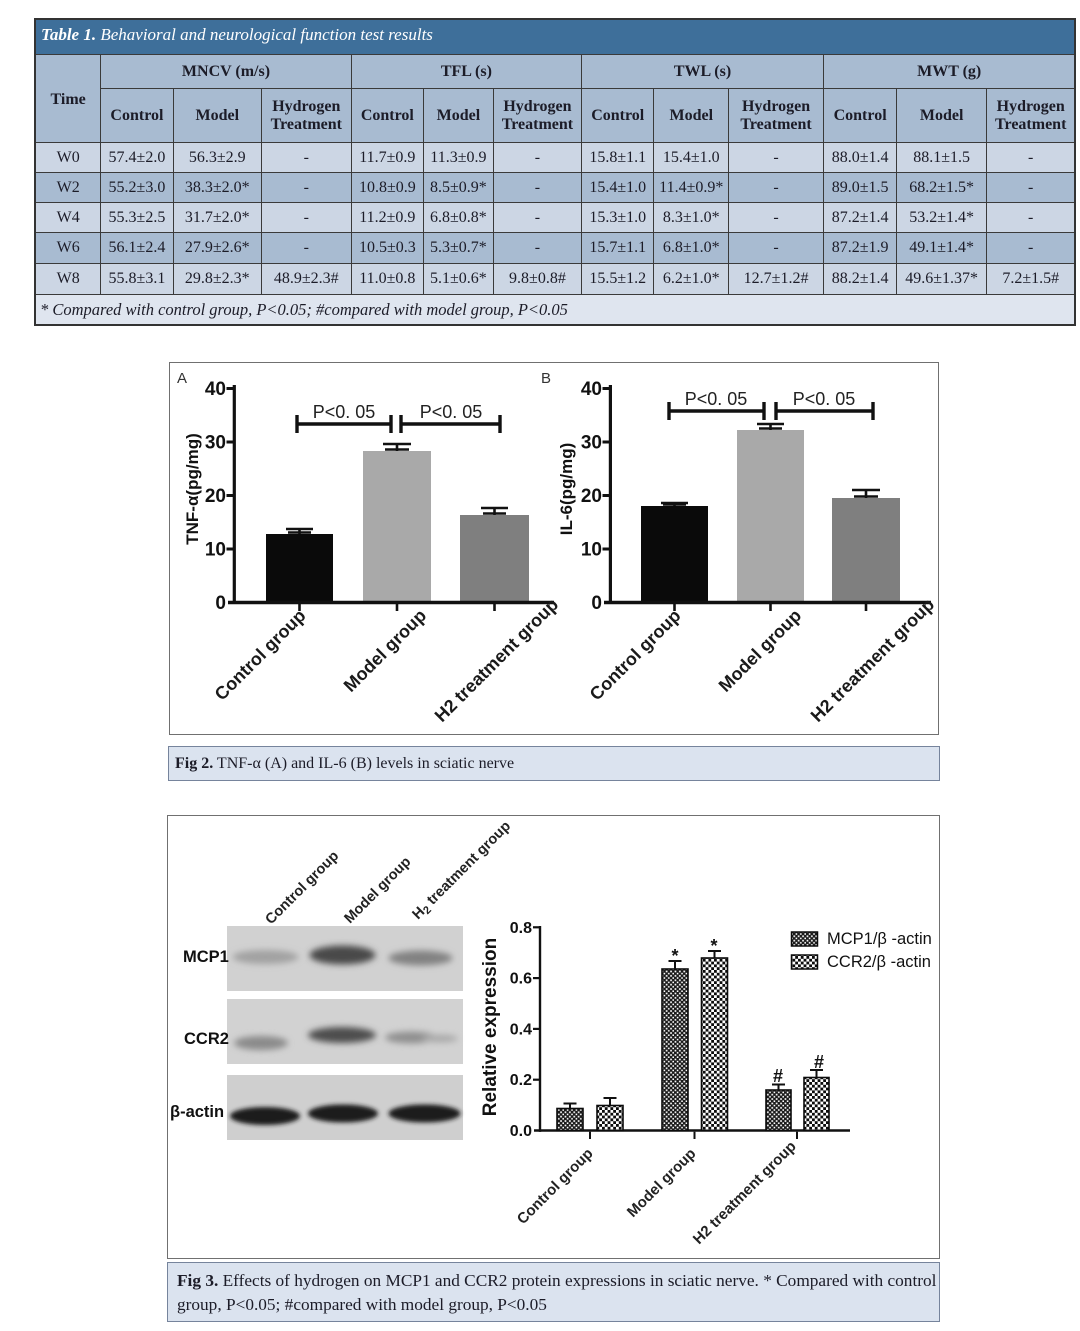  I want to click on svg-text: TNF-α(pg/mg), so click(192, 488).